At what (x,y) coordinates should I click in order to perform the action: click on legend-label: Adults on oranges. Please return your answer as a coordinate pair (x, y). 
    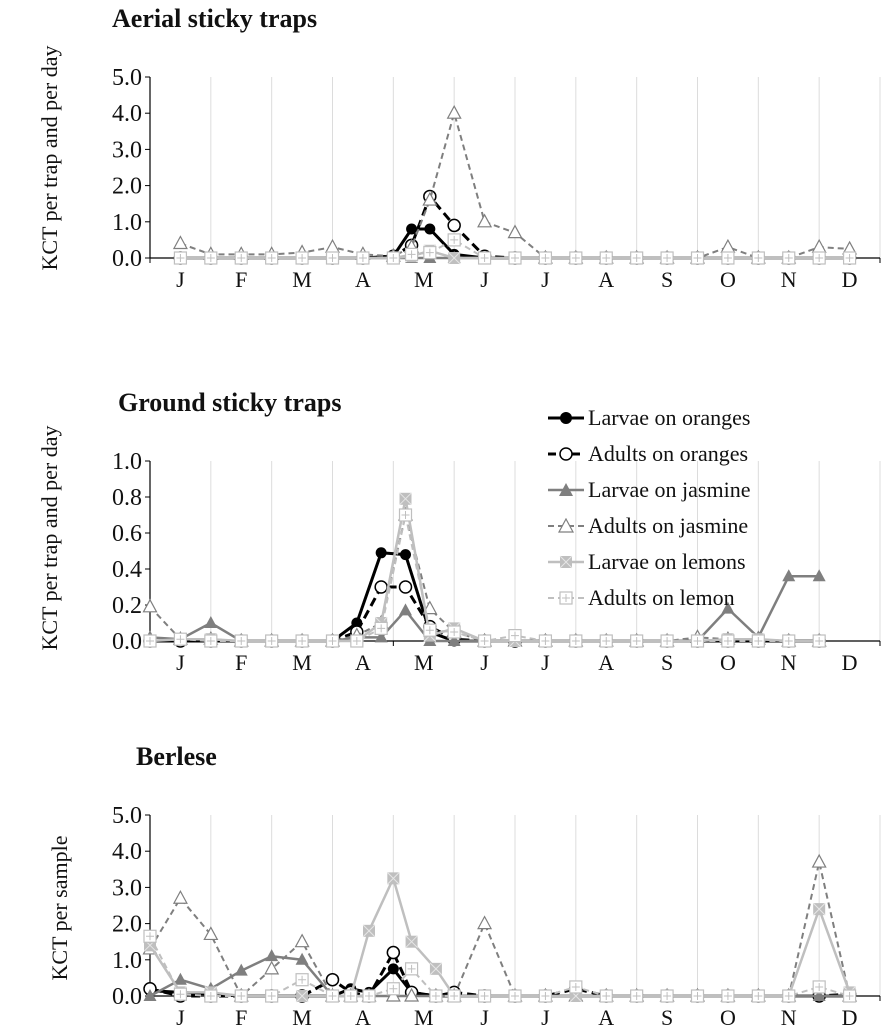
    Looking at the image, I should click on (668, 453).